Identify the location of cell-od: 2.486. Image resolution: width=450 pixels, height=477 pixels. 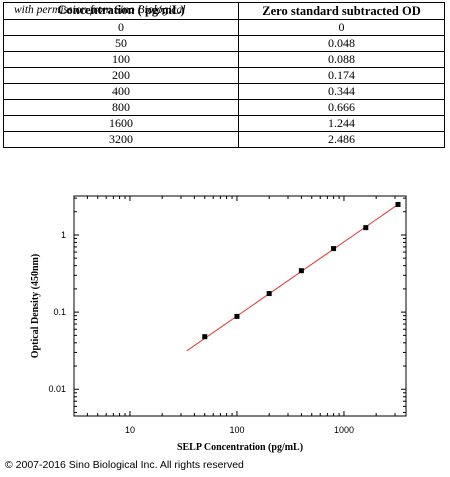
(341, 139).